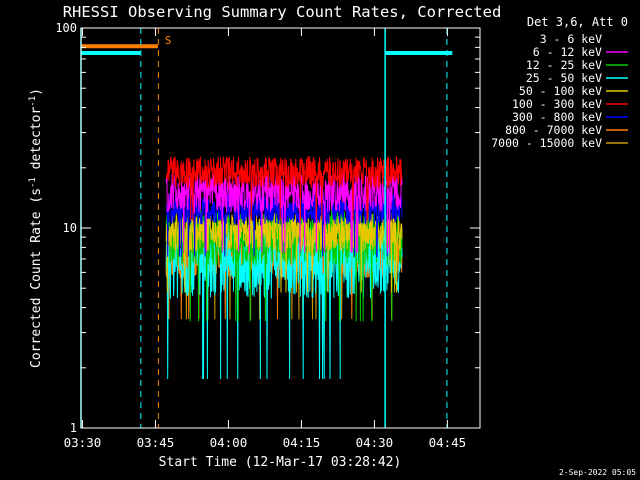 Image resolution: width=640 pixels, height=480 pixels. What do you see at coordinates (557, 117) in the screenshot?
I see `legend-label-6: 300 - 800 keV` at bounding box center [557, 117].